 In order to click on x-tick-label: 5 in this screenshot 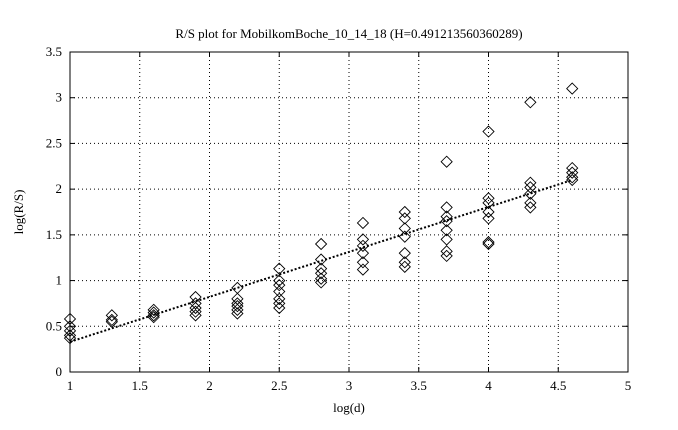, I will do `click(628, 385)`.